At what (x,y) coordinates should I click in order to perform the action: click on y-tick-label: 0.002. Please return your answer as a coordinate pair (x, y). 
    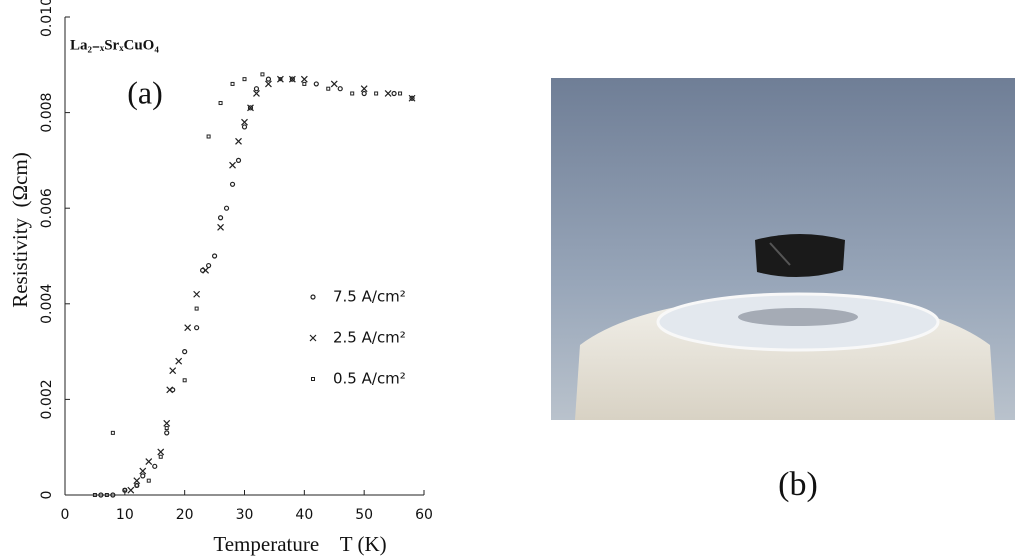
    Looking at the image, I should click on (47, 399).